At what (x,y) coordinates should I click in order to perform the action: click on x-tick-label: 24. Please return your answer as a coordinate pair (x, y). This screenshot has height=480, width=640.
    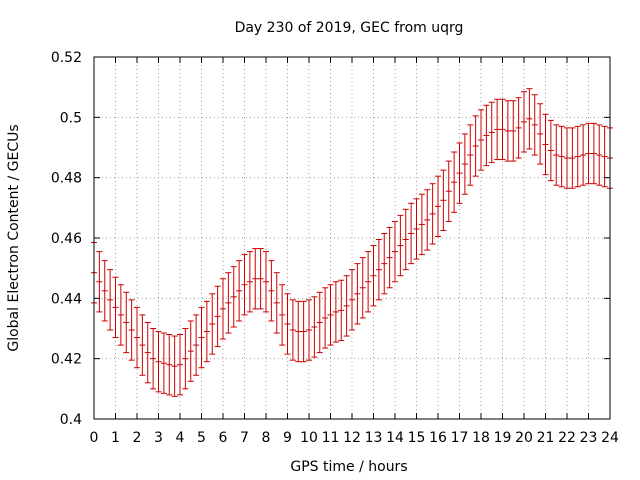
    Looking at the image, I should click on (610, 438).